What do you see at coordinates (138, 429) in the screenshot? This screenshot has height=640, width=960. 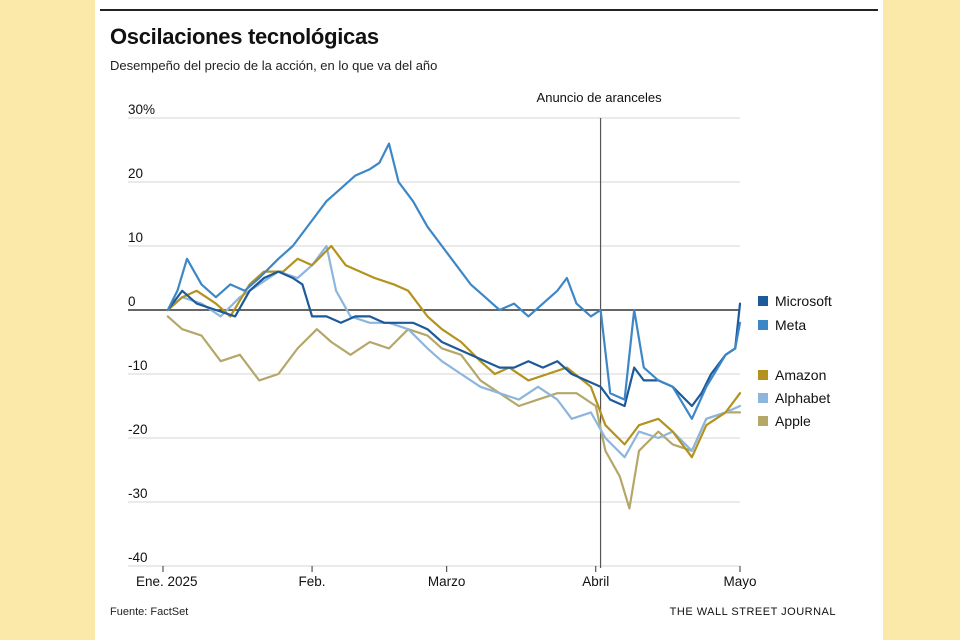 I see `y-tick-label: -20` at bounding box center [138, 429].